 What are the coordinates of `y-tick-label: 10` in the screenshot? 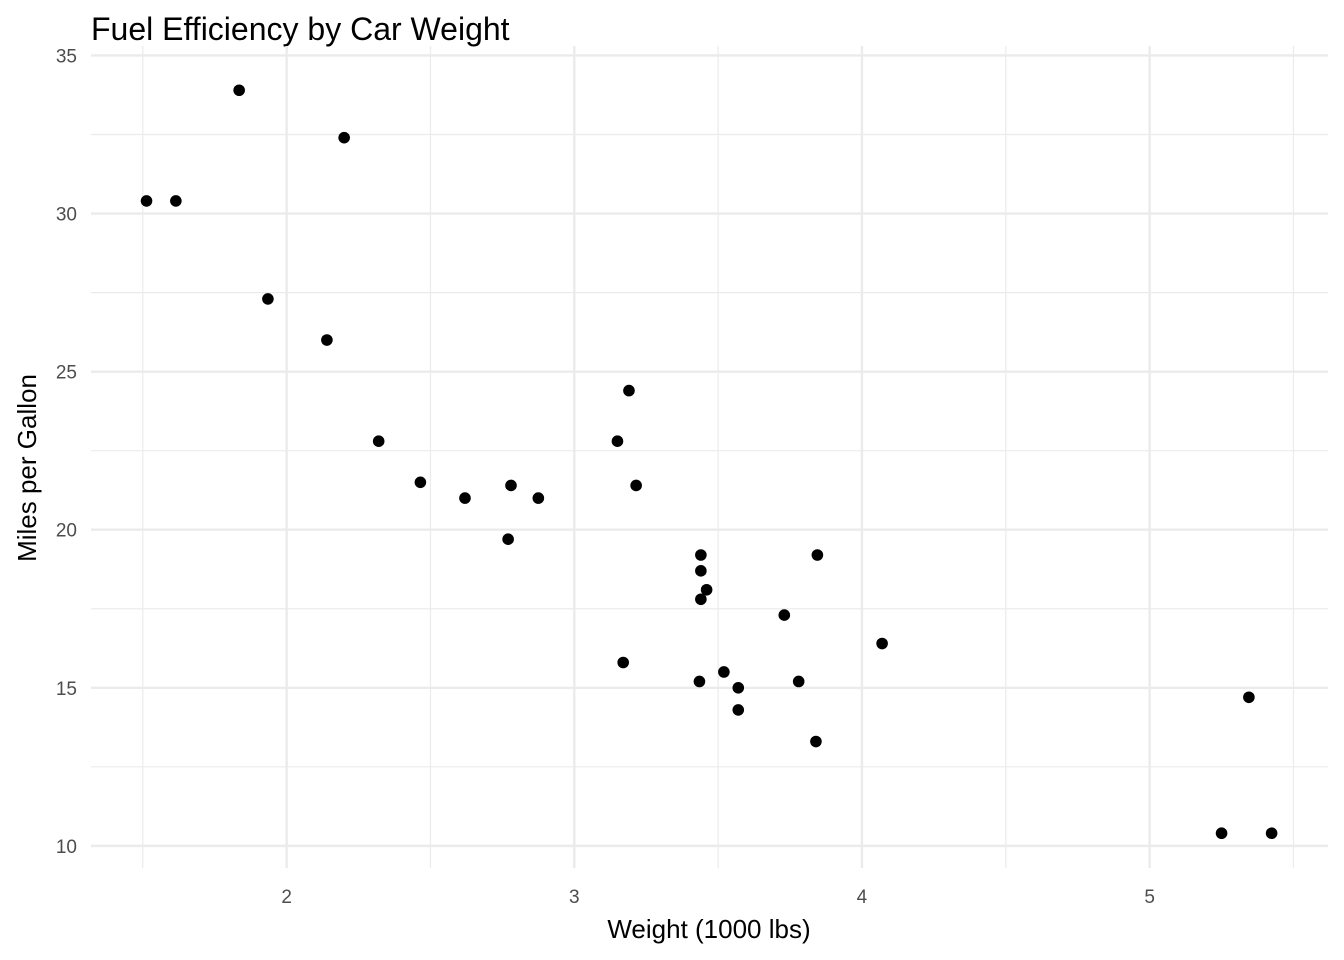 It's located at (66, 847).